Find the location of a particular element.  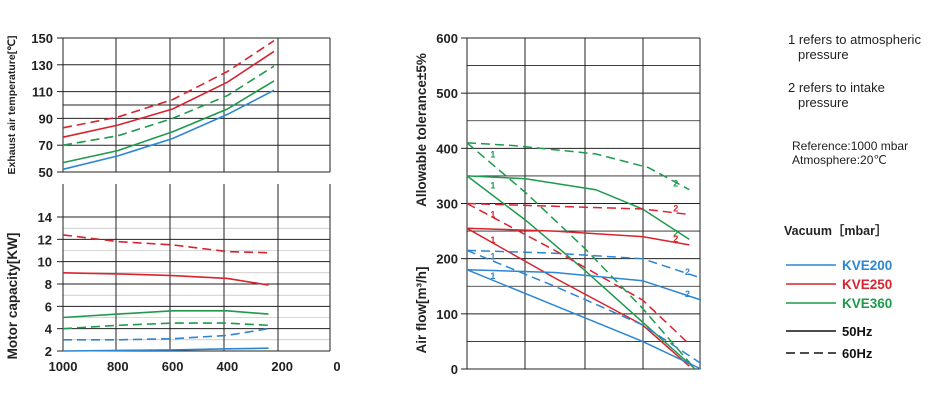

y-tick-label: 6 is located at coordinates (48, 306).